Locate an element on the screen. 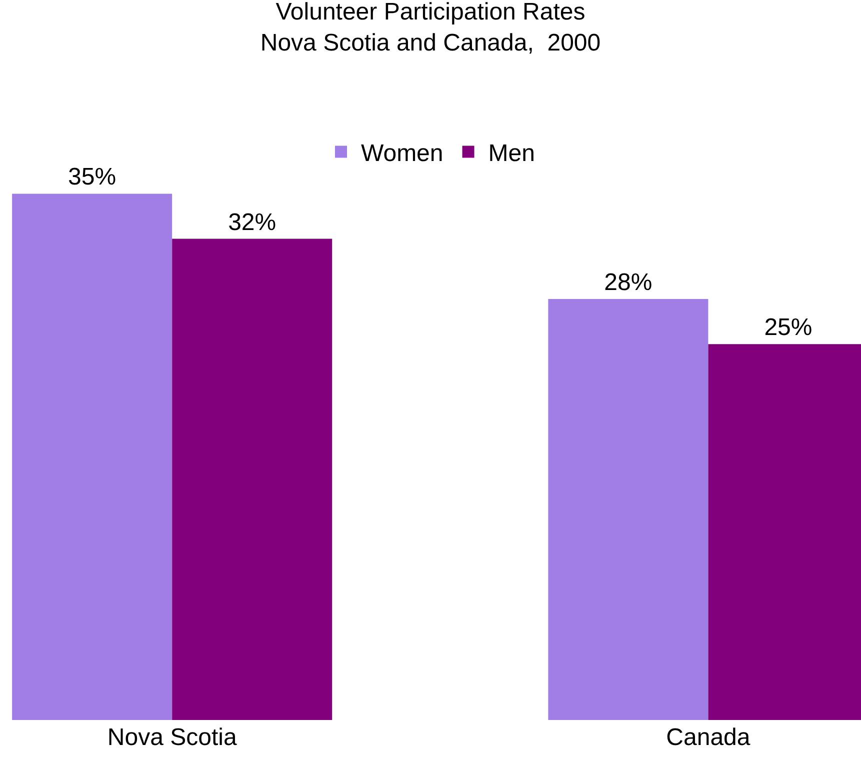 The width and height of the screenshot is (861, 772). legend-label: Women is located at coordinates (402, 154).